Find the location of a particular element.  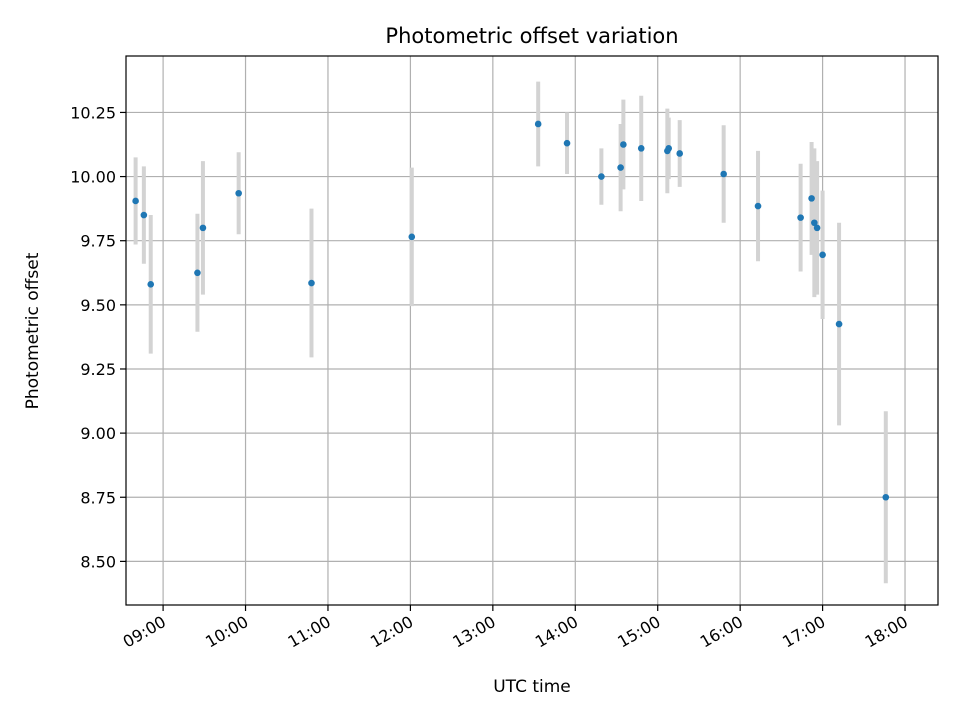

y-tick-label: 8.75 is located at coordinates (98, 497).